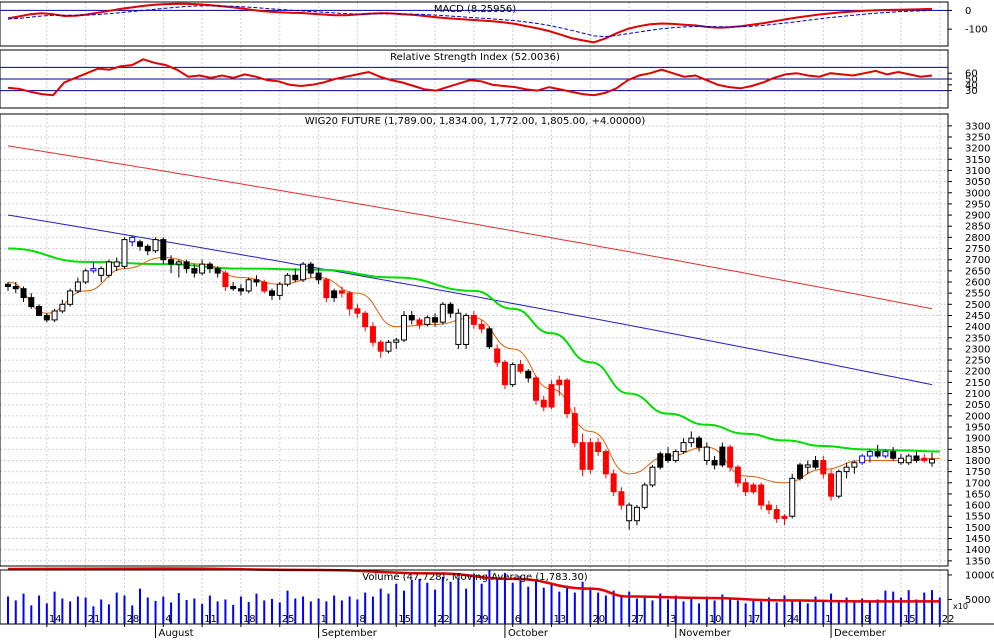 The height and width of the screenshot is (642, 994). I want to click on macd-panel-frame, so click(474, 24).